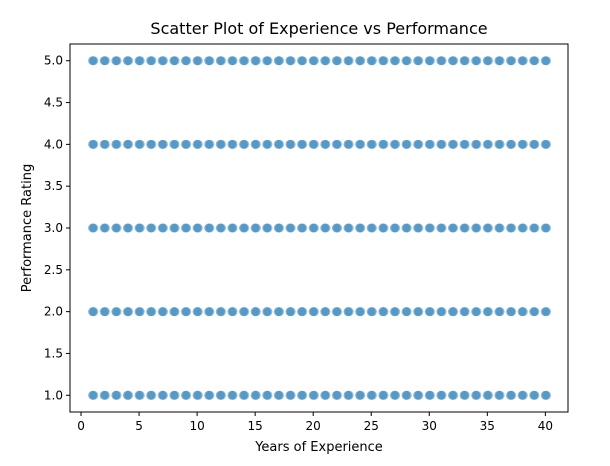 This screenshot has height=466, width=610. I want to click on y-tick-label: 4.0, so click(53, 144).